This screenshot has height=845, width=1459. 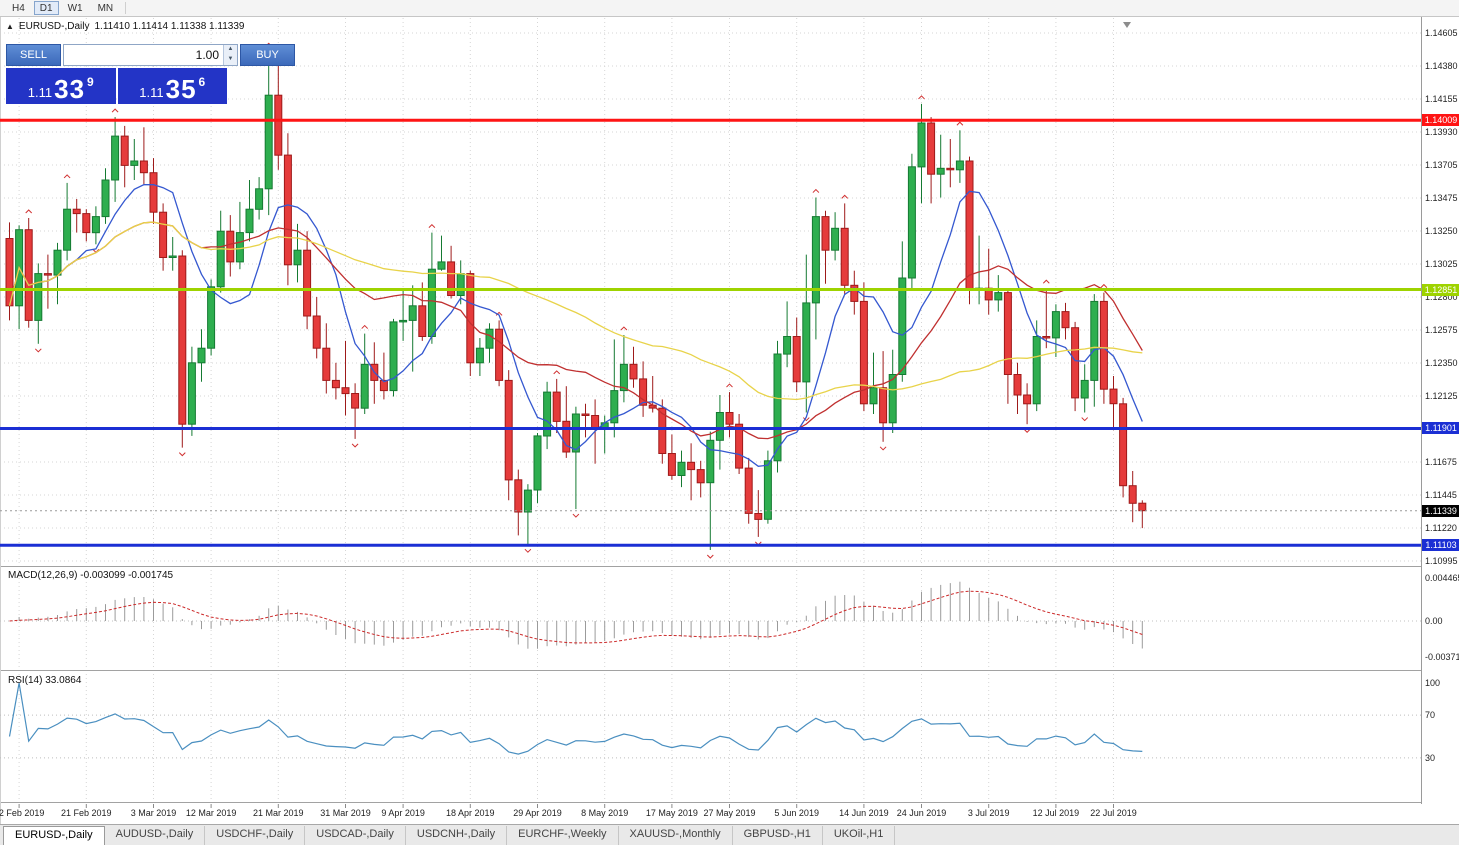 What do you see at coordinates (151, 92) in the screenshot?
I see `buy-price-major: 1.11` at bounding box center [151, 92].